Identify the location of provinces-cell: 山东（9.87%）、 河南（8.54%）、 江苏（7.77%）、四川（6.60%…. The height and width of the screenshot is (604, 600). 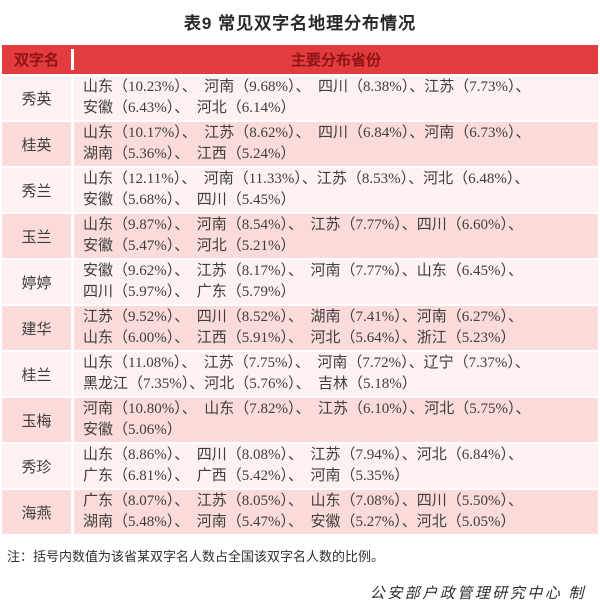
(336, 236).